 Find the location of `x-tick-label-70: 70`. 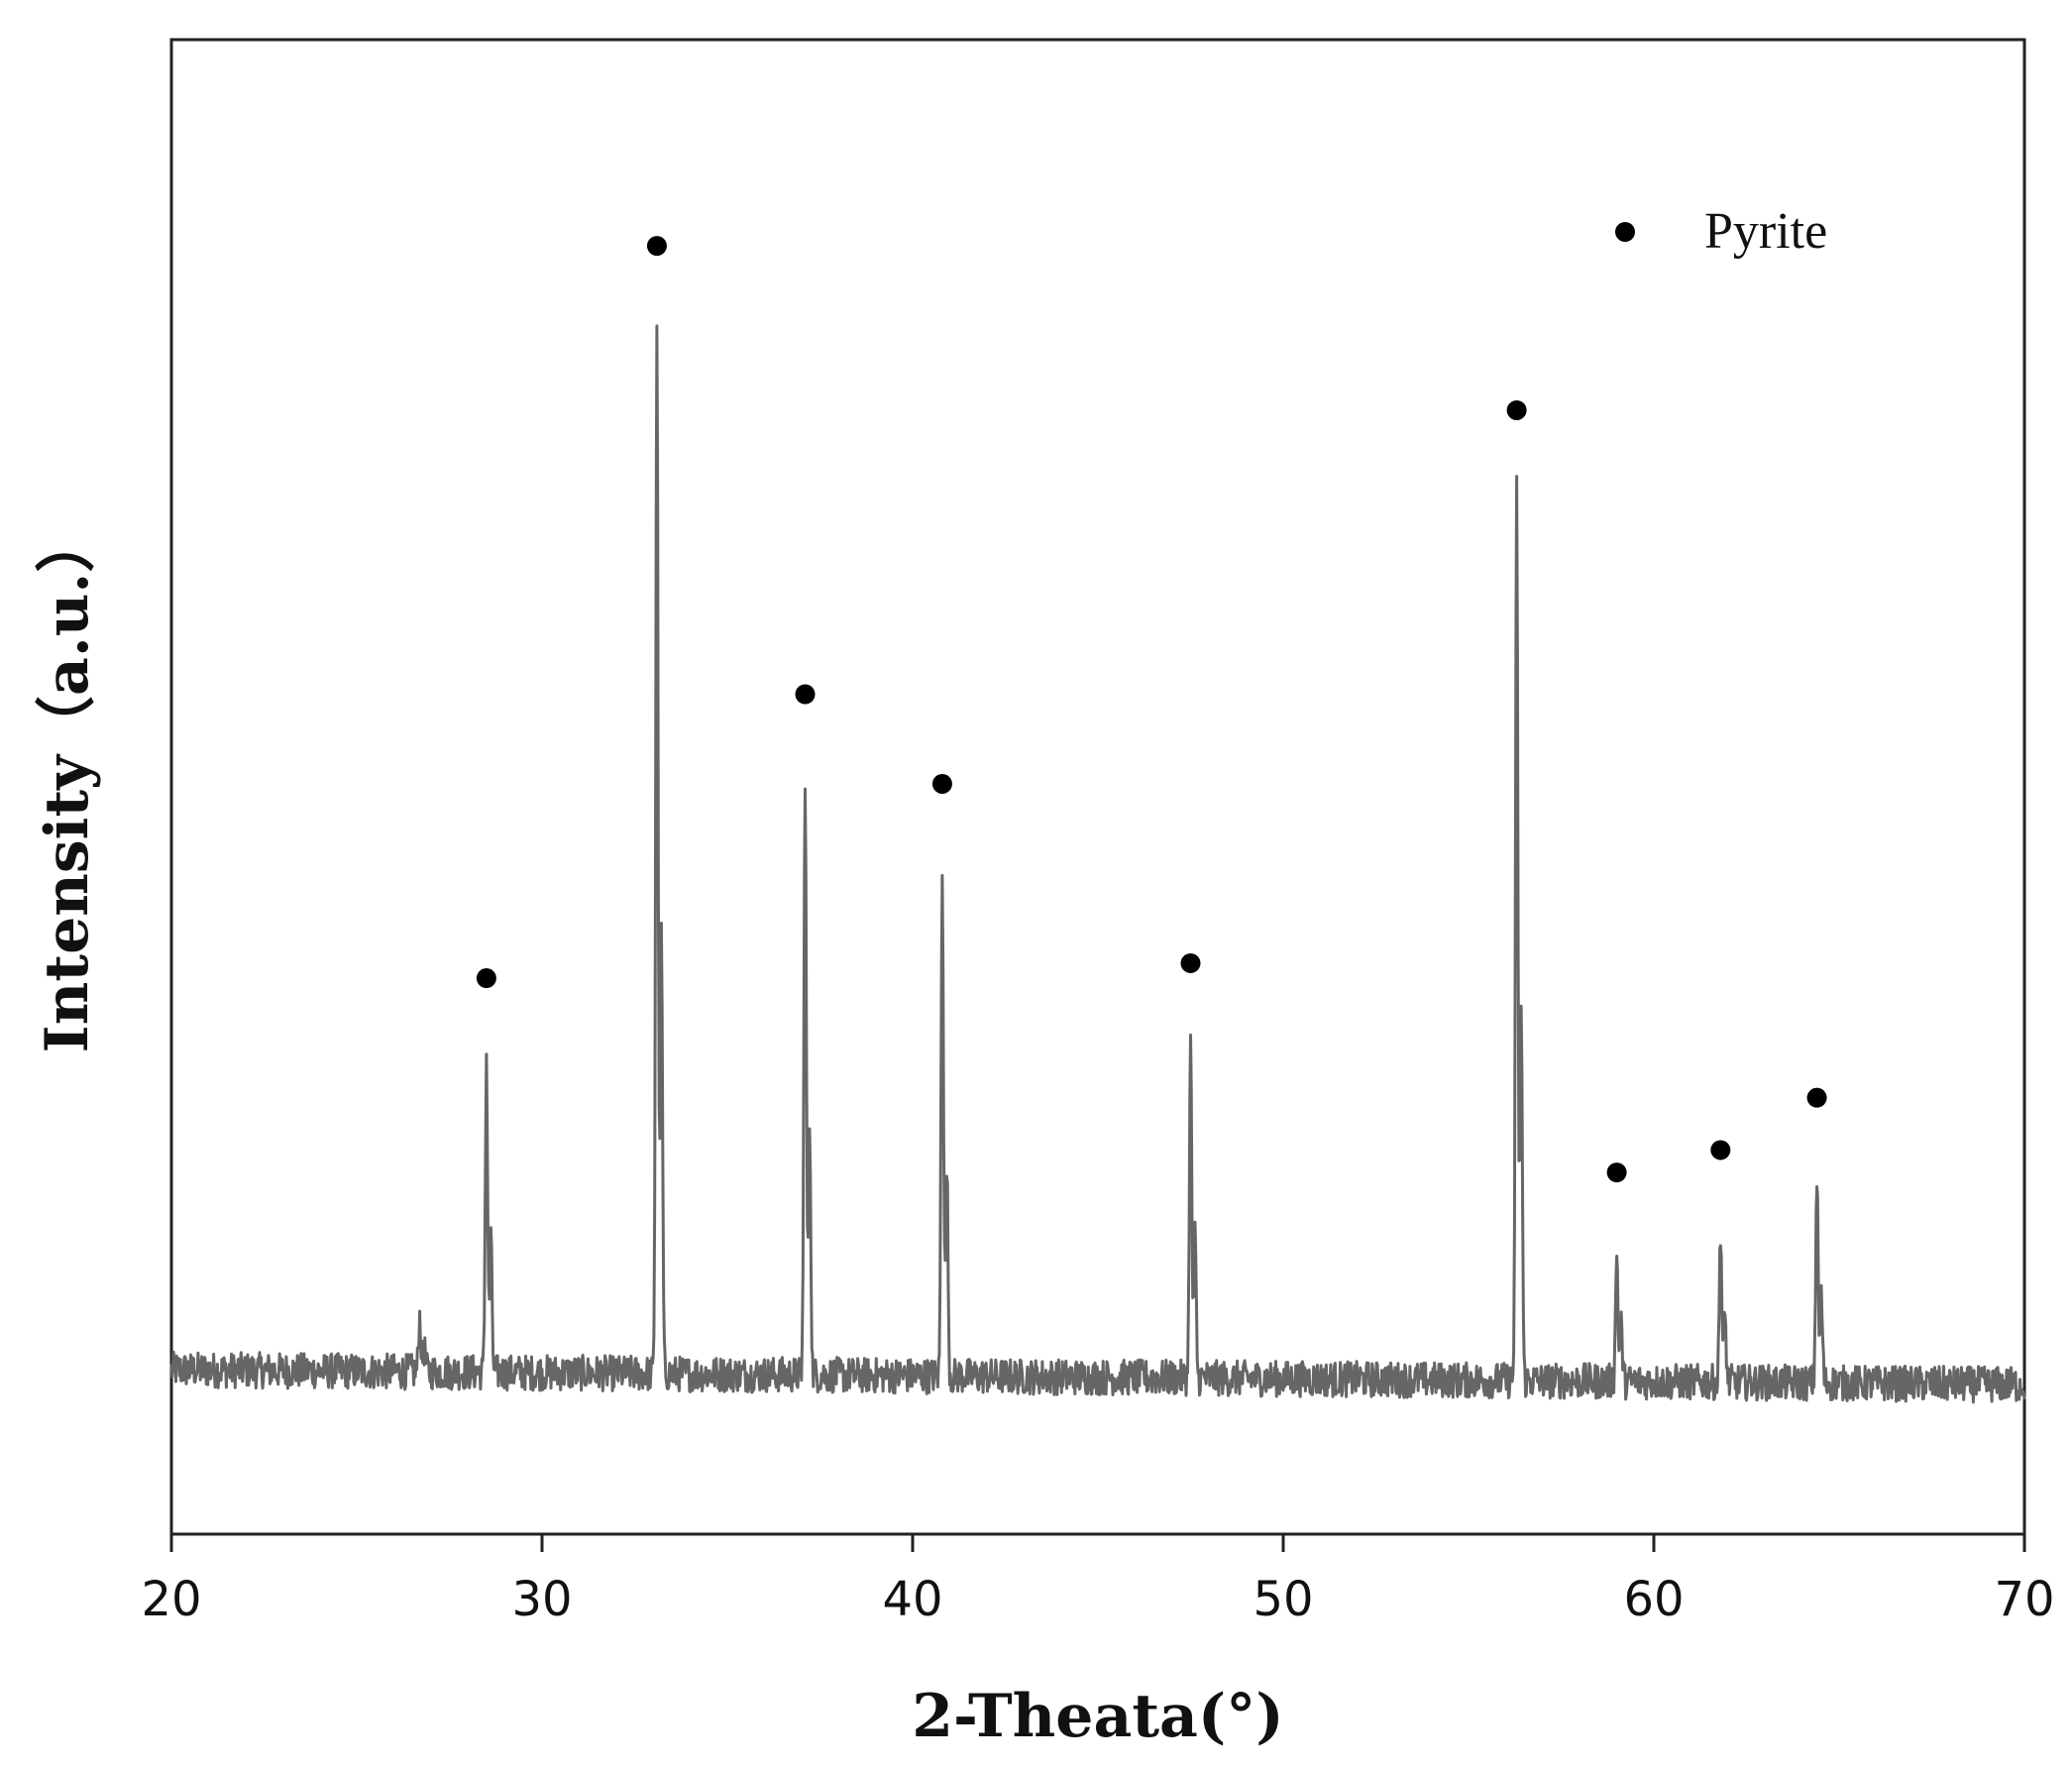

x-tick-label-70: 70 is located at coordinates (2024, 1600).